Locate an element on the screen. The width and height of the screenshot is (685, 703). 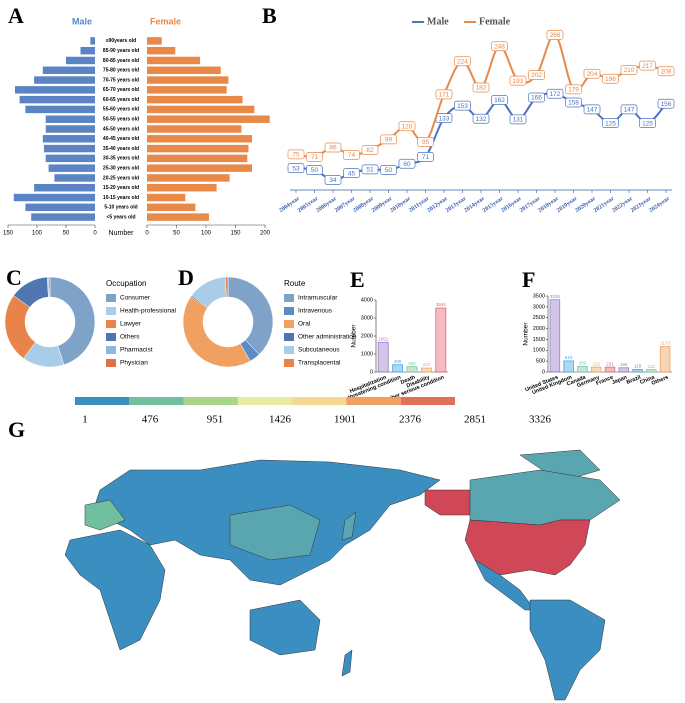
category-label: 10-15 years old is located at coordinates (121, 198).